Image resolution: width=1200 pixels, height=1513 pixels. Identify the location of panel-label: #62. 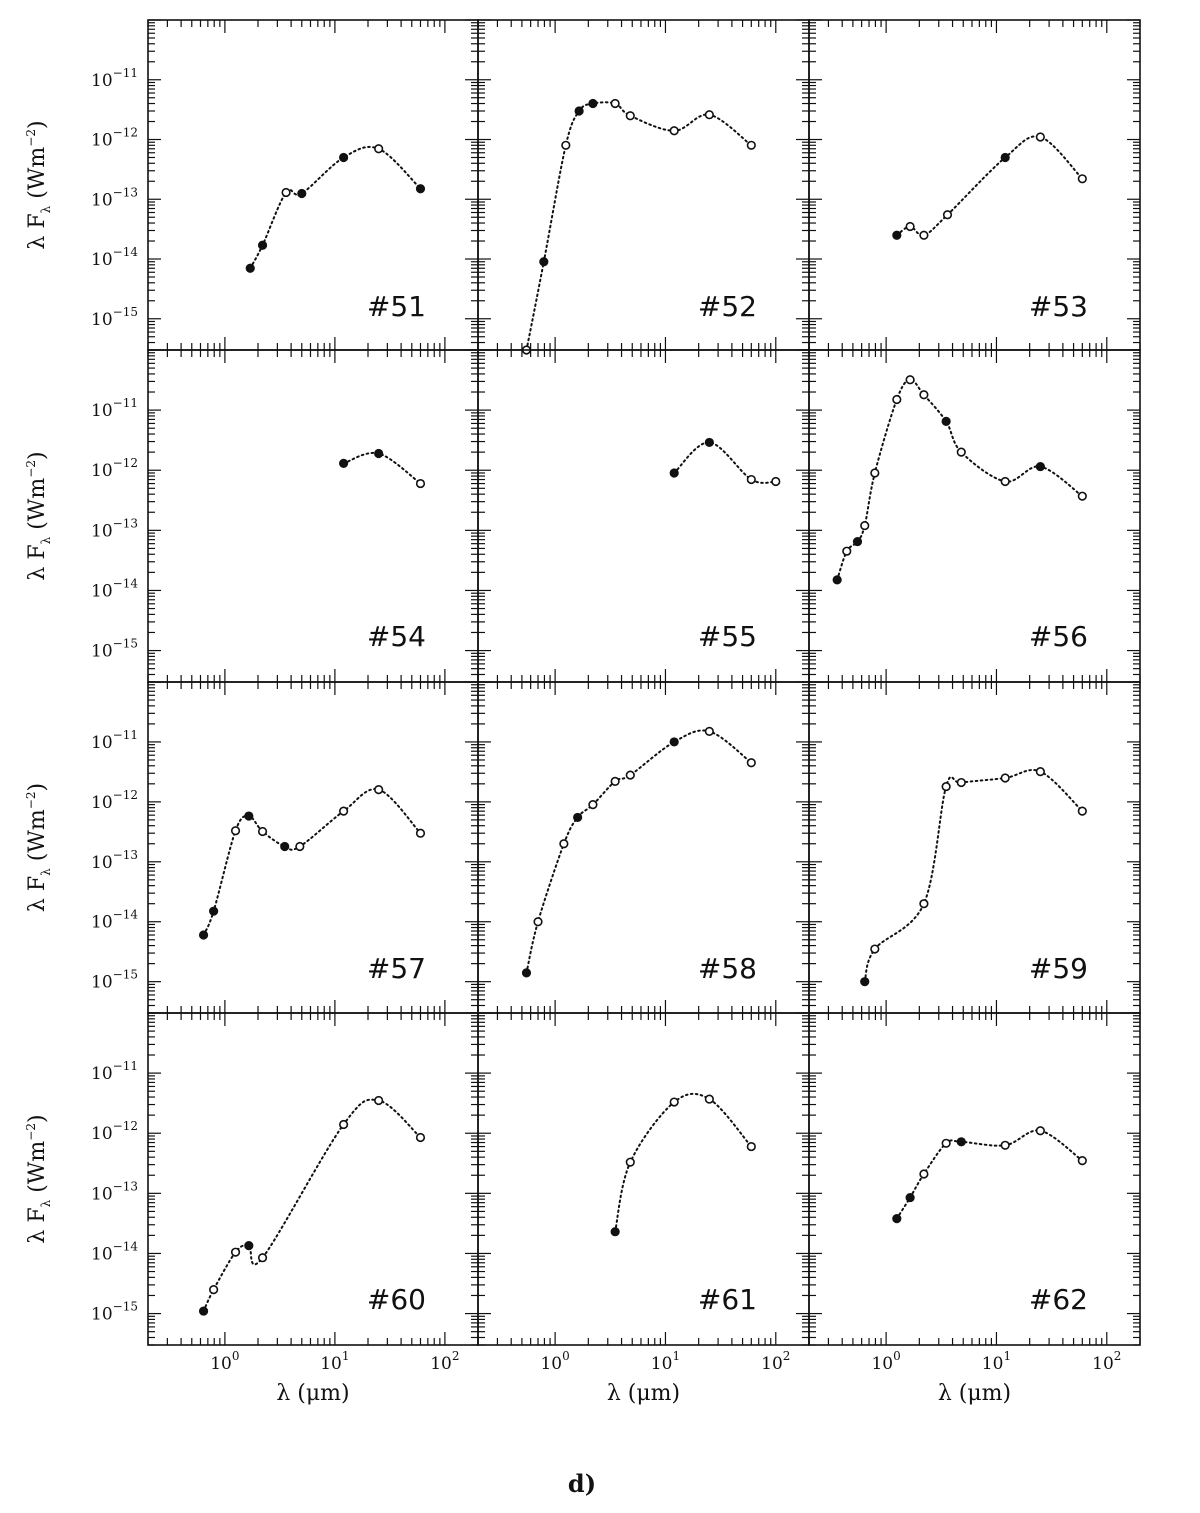
(1058, 1299).